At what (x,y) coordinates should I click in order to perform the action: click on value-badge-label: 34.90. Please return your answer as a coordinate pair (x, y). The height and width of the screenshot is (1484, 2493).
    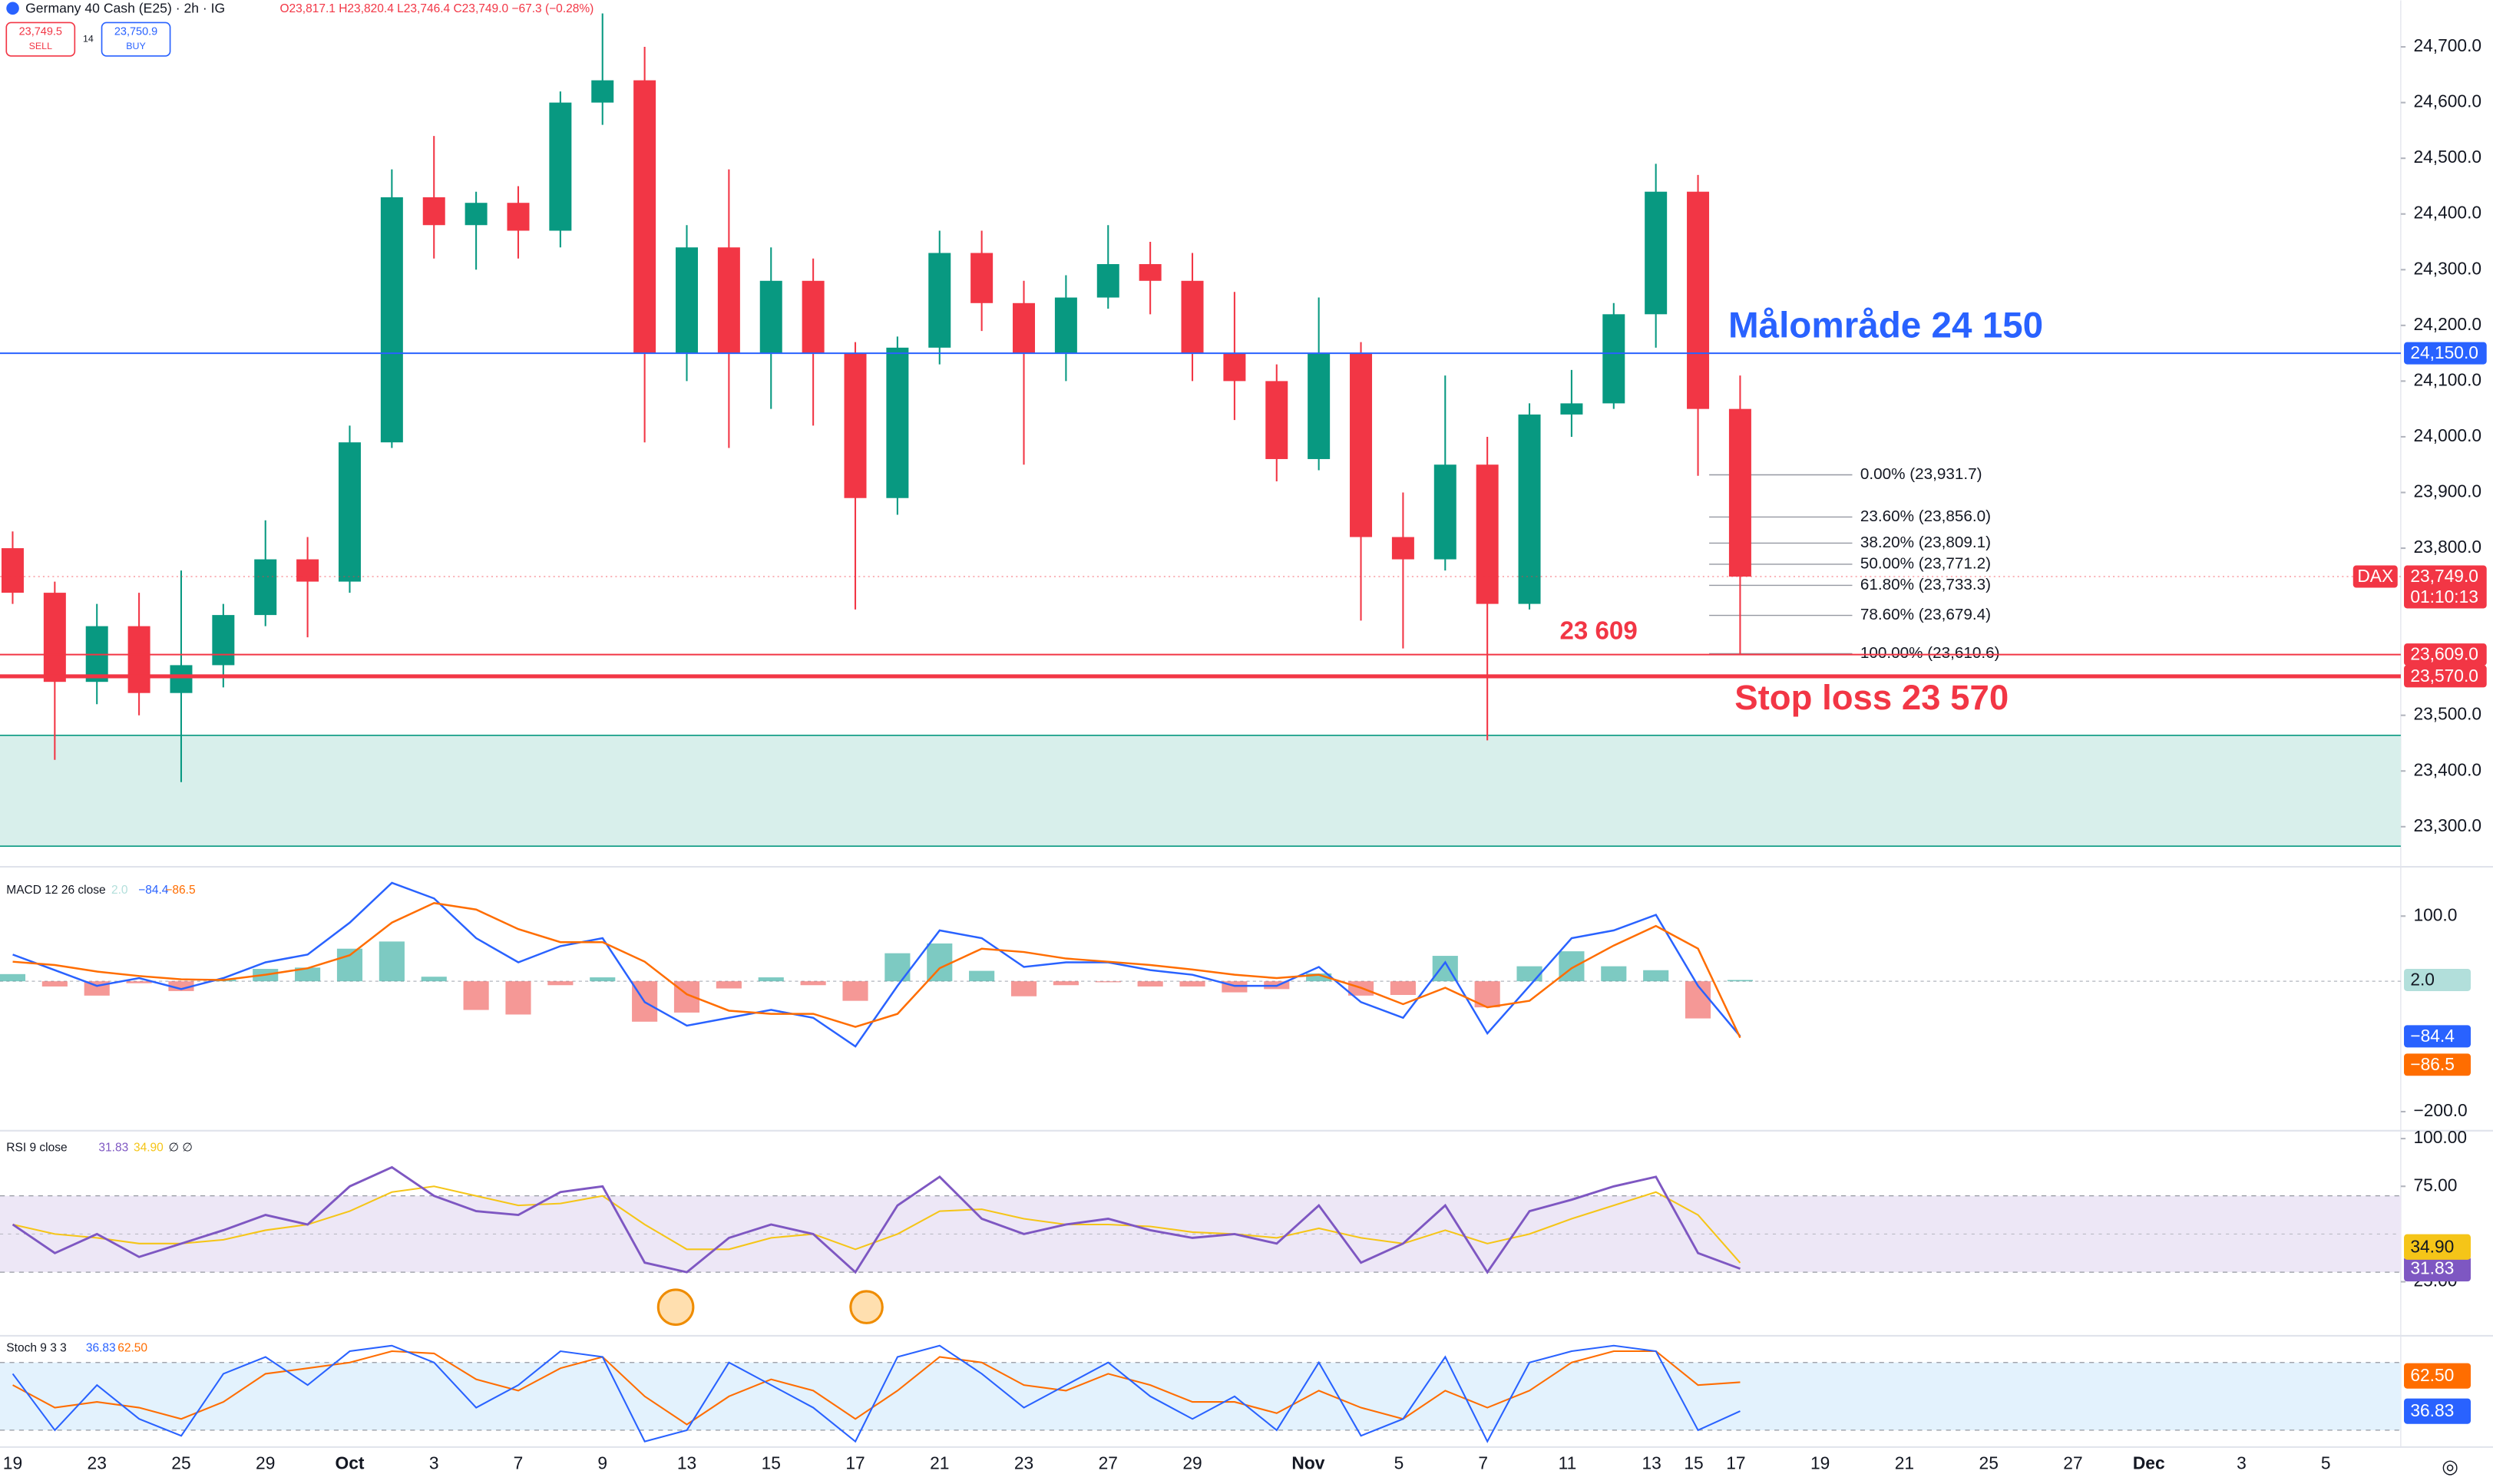
    Looking at the image, I should click on (2432, 1246).